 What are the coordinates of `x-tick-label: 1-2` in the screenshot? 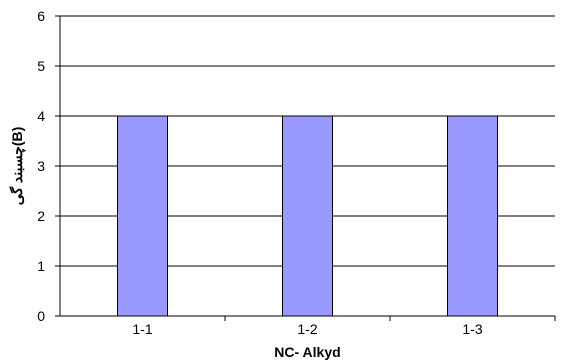 It's located at (307, 329).